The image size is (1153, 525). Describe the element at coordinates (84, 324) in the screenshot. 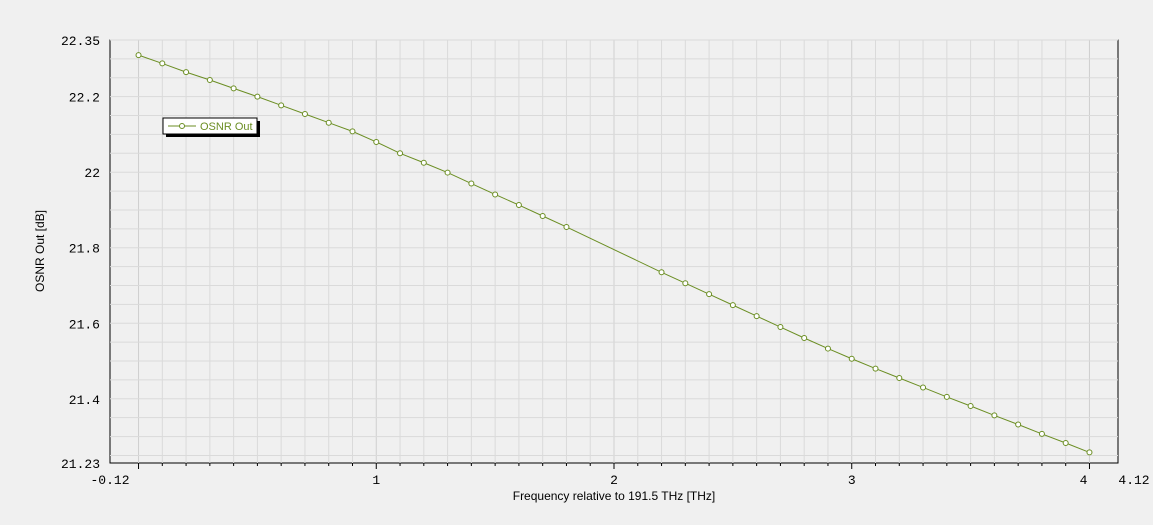

I see `y-tick-label: 21.6` at that location.